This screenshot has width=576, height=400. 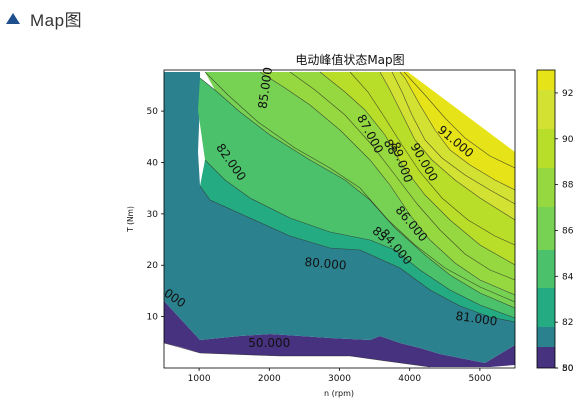 What do you see at coordinates (325, 264) in the screenshot?
I see `contour-label: 80.000` at bounding box center [325, 264].